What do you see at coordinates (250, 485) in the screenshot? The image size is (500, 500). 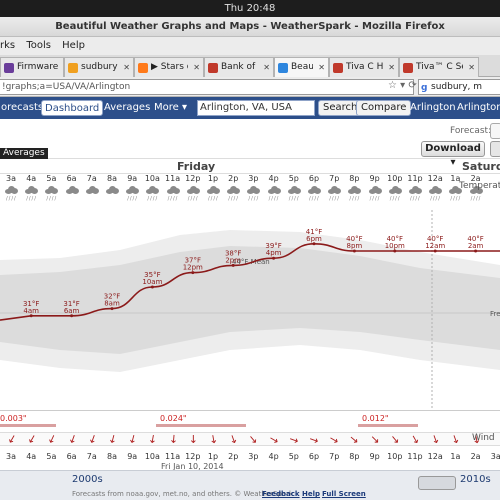 I see `timeline-bar` at bounding box center [250, 485].